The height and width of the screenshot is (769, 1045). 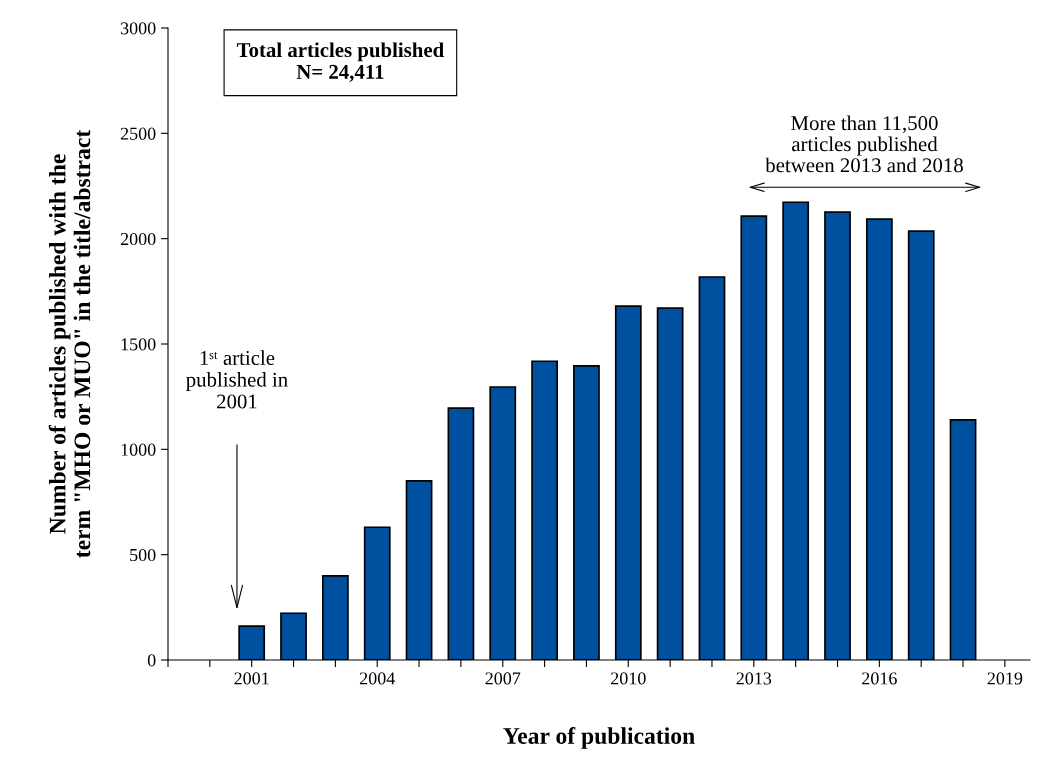 I want to click on annotation: More than 11,500 articles published between 2013 and 2018, so click(x=864, y=144).